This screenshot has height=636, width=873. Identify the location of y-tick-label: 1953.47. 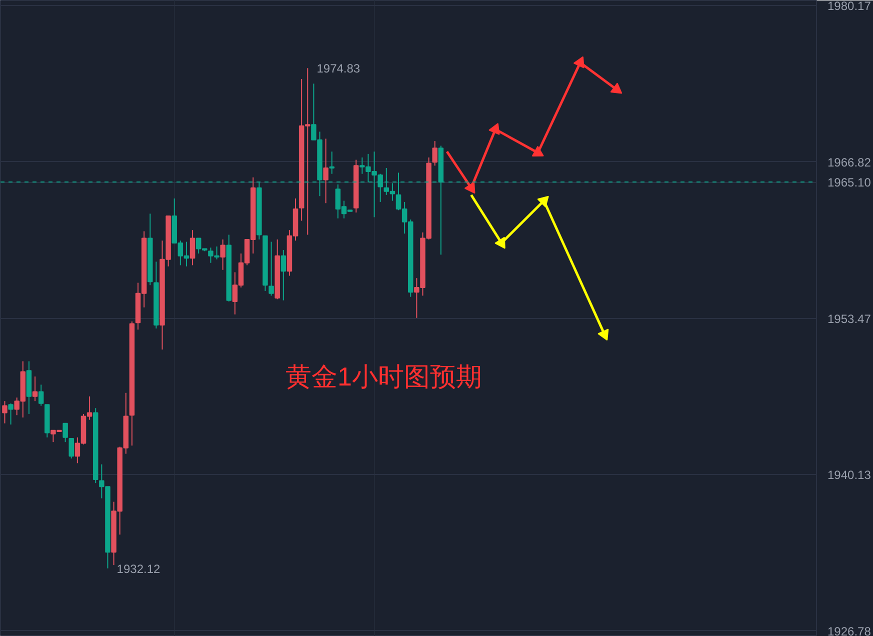
(850, 319).